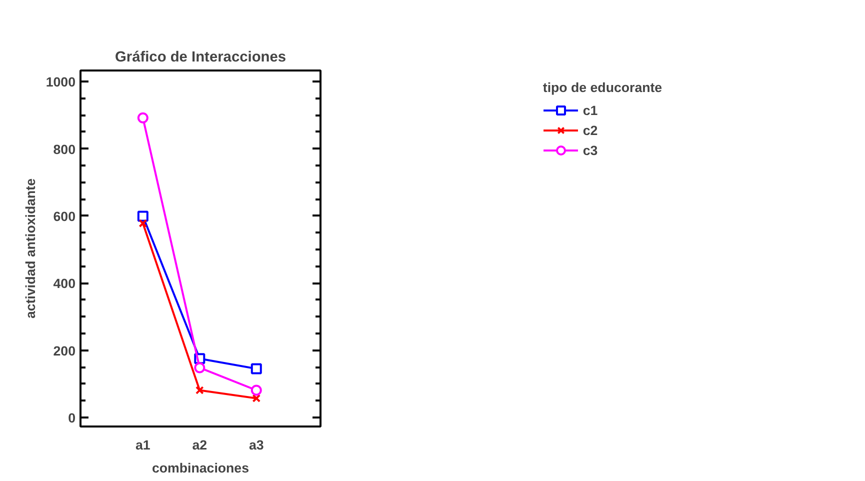  What do you see at coordinates (61, 82) in the screenshot?
I see `y-tick-label: 1000` at bounding box center [61, 82].